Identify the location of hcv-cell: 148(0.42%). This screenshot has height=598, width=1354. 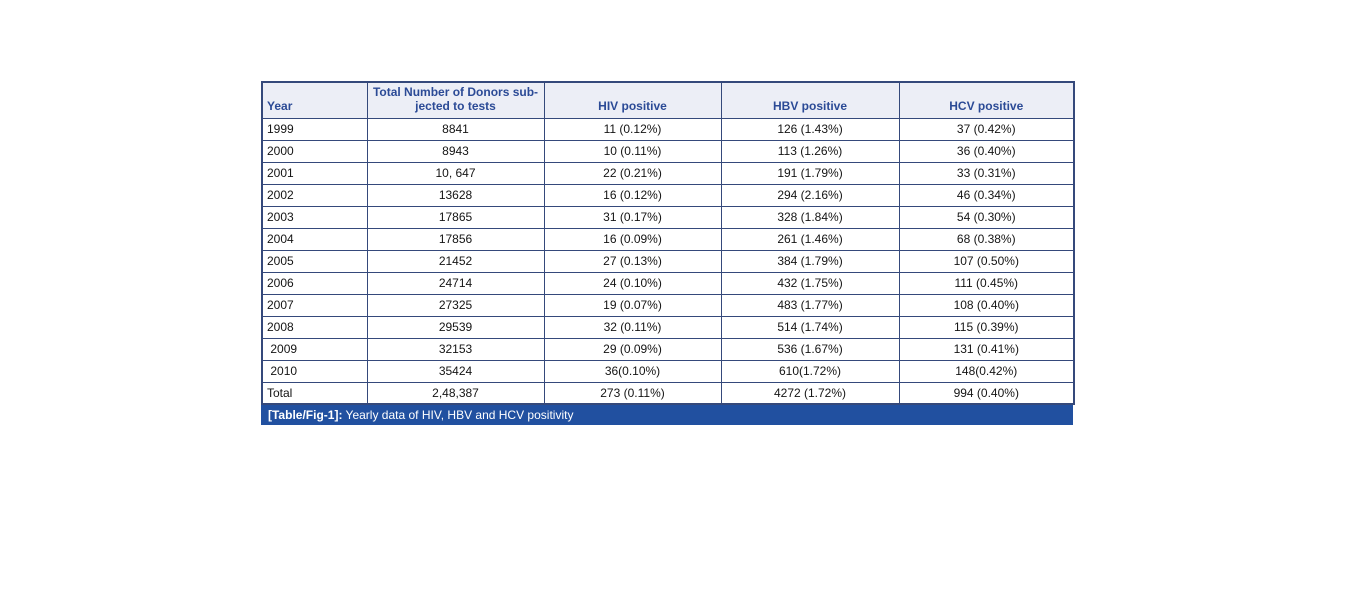
(986, 371).